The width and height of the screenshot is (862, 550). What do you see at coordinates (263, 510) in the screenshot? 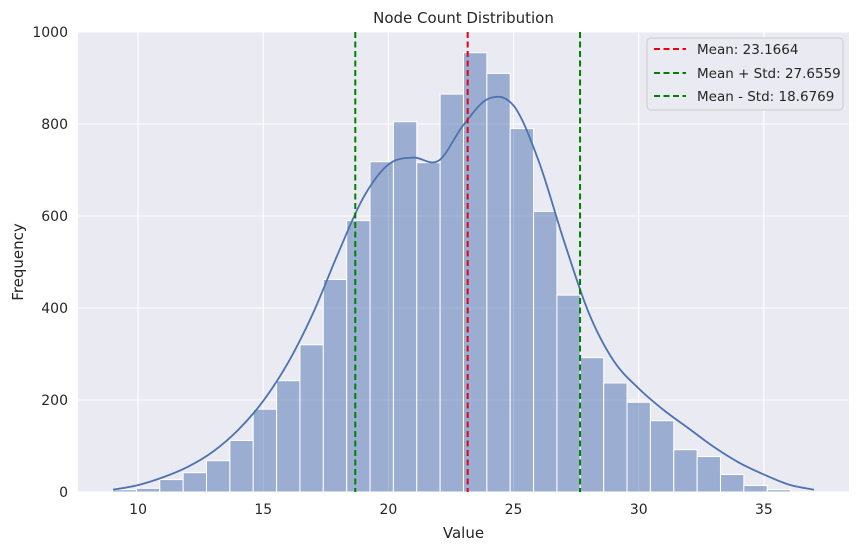
I see `x-tick-label: 15` at bounding box center [263, 510].